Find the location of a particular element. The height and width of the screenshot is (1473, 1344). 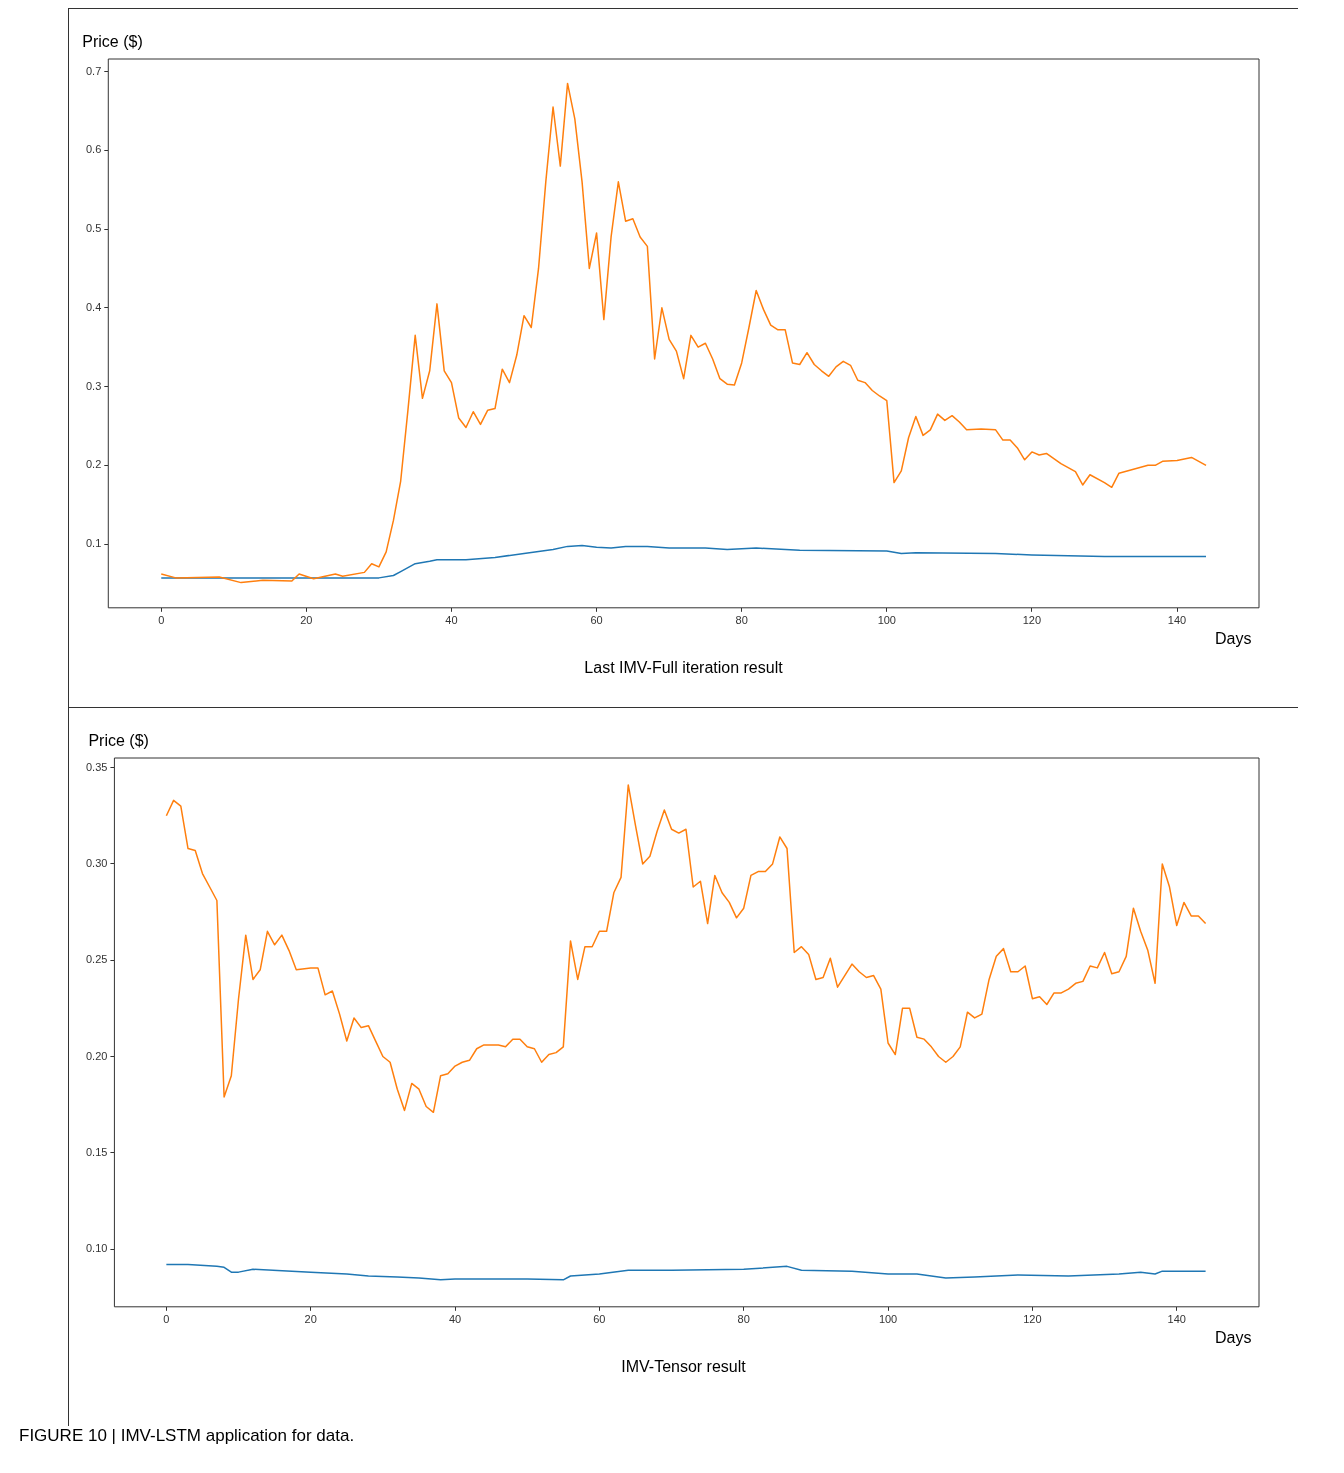

y-tick-label: 0.7 is located at coordinates (93, 70).